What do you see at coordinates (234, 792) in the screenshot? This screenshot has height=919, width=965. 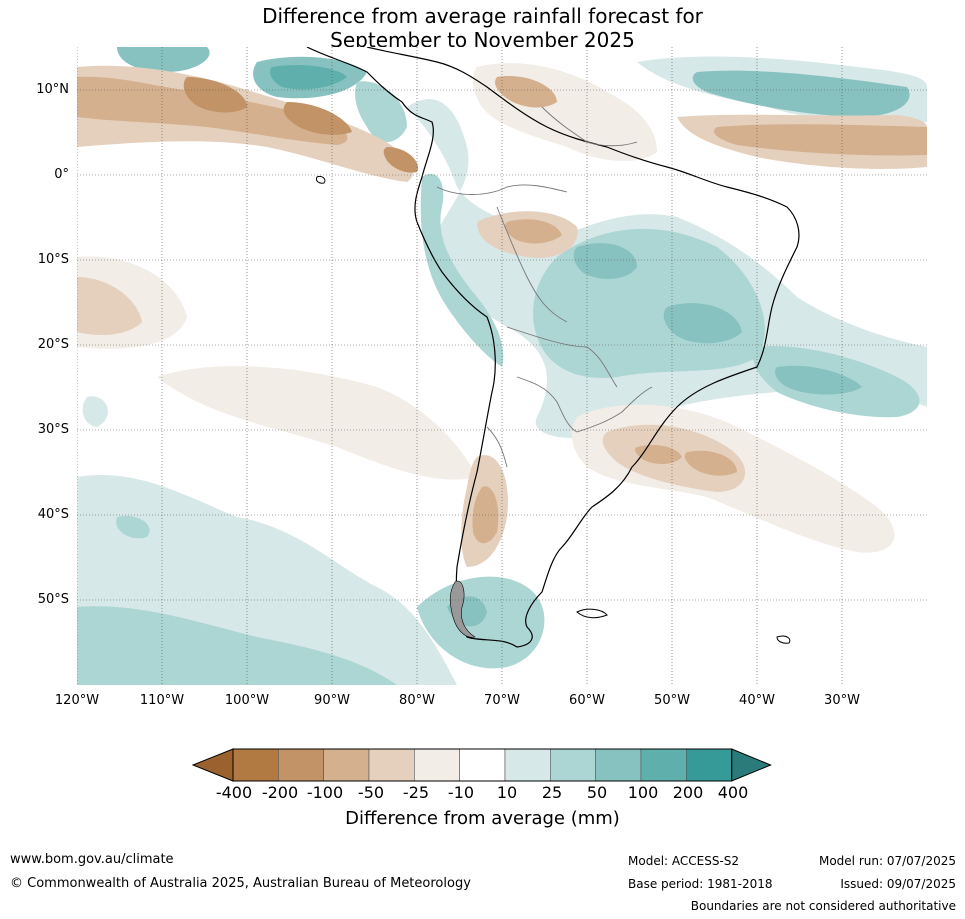 I see `colorbar-tick: -400` at bounding box center [234, 792].